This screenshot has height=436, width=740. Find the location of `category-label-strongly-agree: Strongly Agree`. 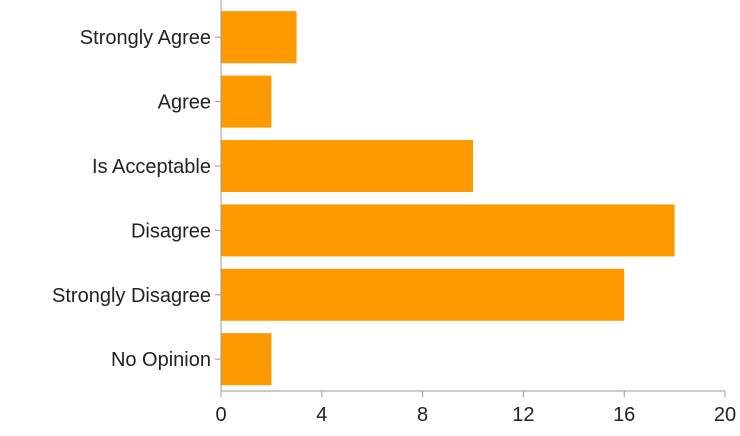

category-label-strongly-agree: Strongly Agree is located at coordinates (145, 38).